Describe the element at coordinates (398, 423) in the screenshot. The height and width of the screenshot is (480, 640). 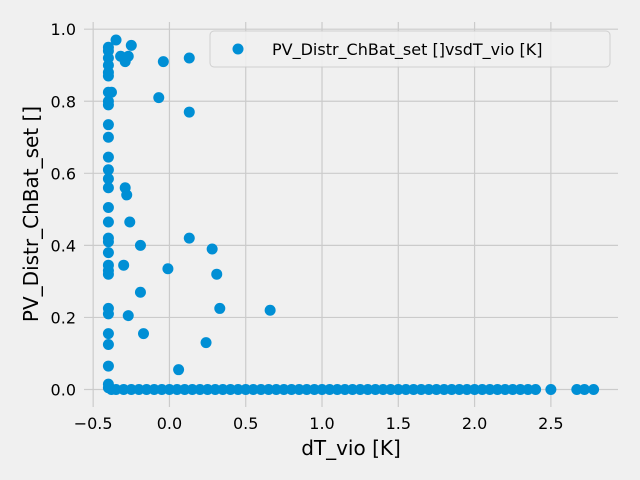
I see `x-tick-label: 1.5` at that location.